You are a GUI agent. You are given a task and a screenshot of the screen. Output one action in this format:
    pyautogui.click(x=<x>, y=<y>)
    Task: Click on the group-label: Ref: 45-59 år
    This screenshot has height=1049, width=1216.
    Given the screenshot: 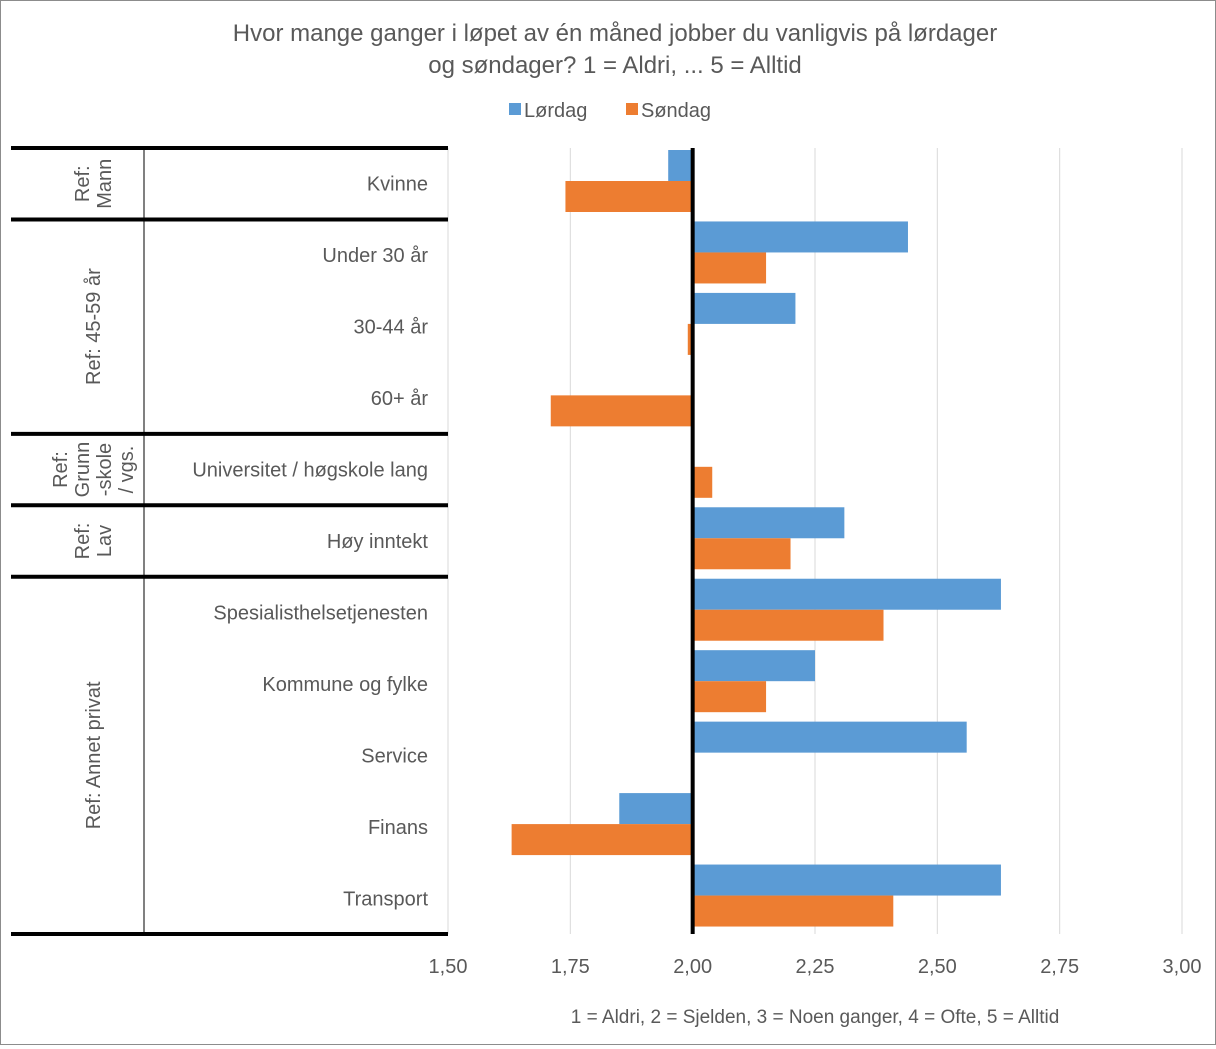 What is the action you would take?
    pyautogui.click(x=94, y=326)
    